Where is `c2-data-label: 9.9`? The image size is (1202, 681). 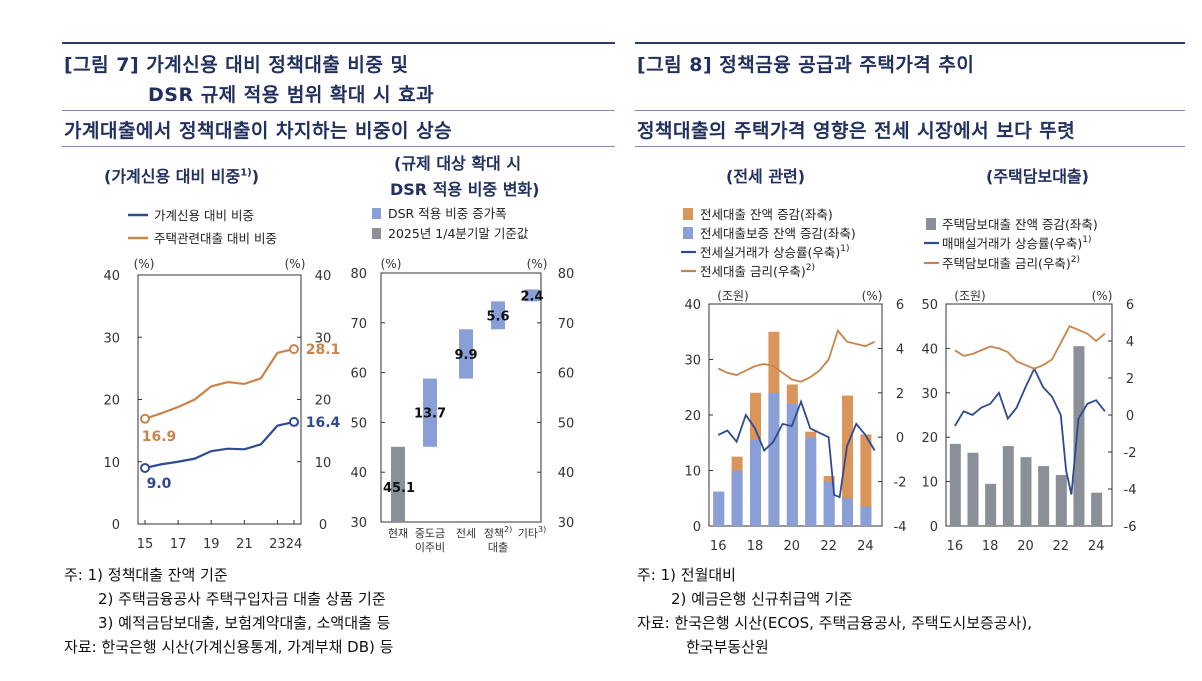 c2-data-label: 9.9 is located at coordinates (465, 355).